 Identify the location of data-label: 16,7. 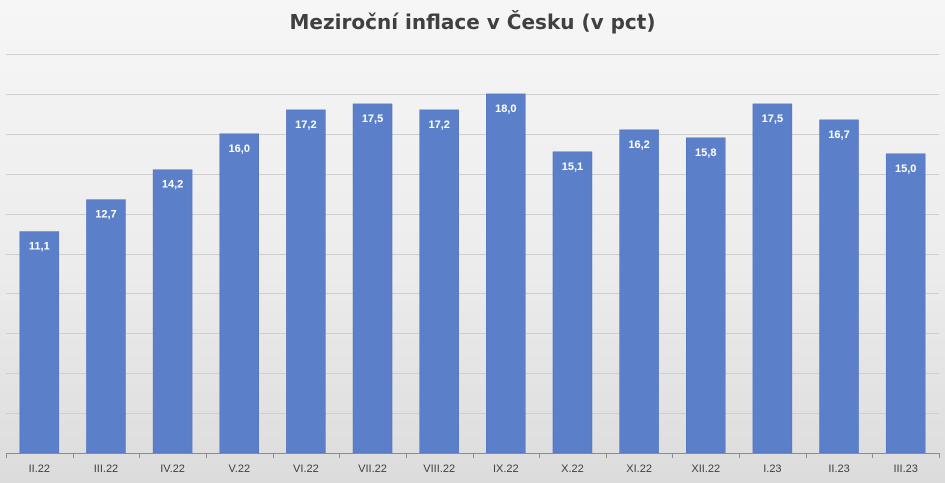
(838, 135).